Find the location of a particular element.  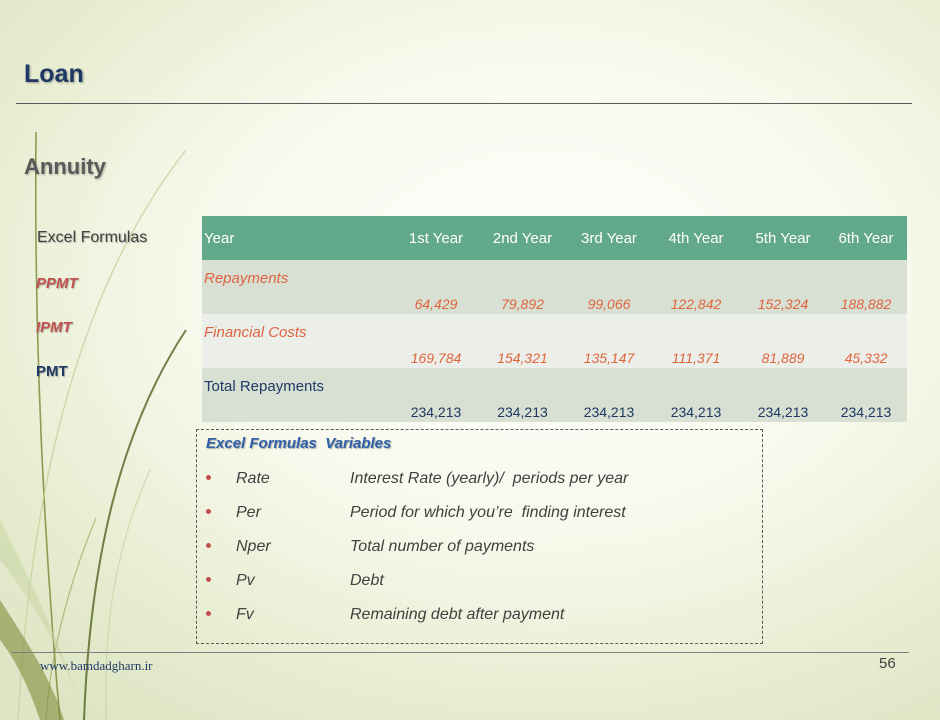

title-divider is located at coordinates (464, 103).